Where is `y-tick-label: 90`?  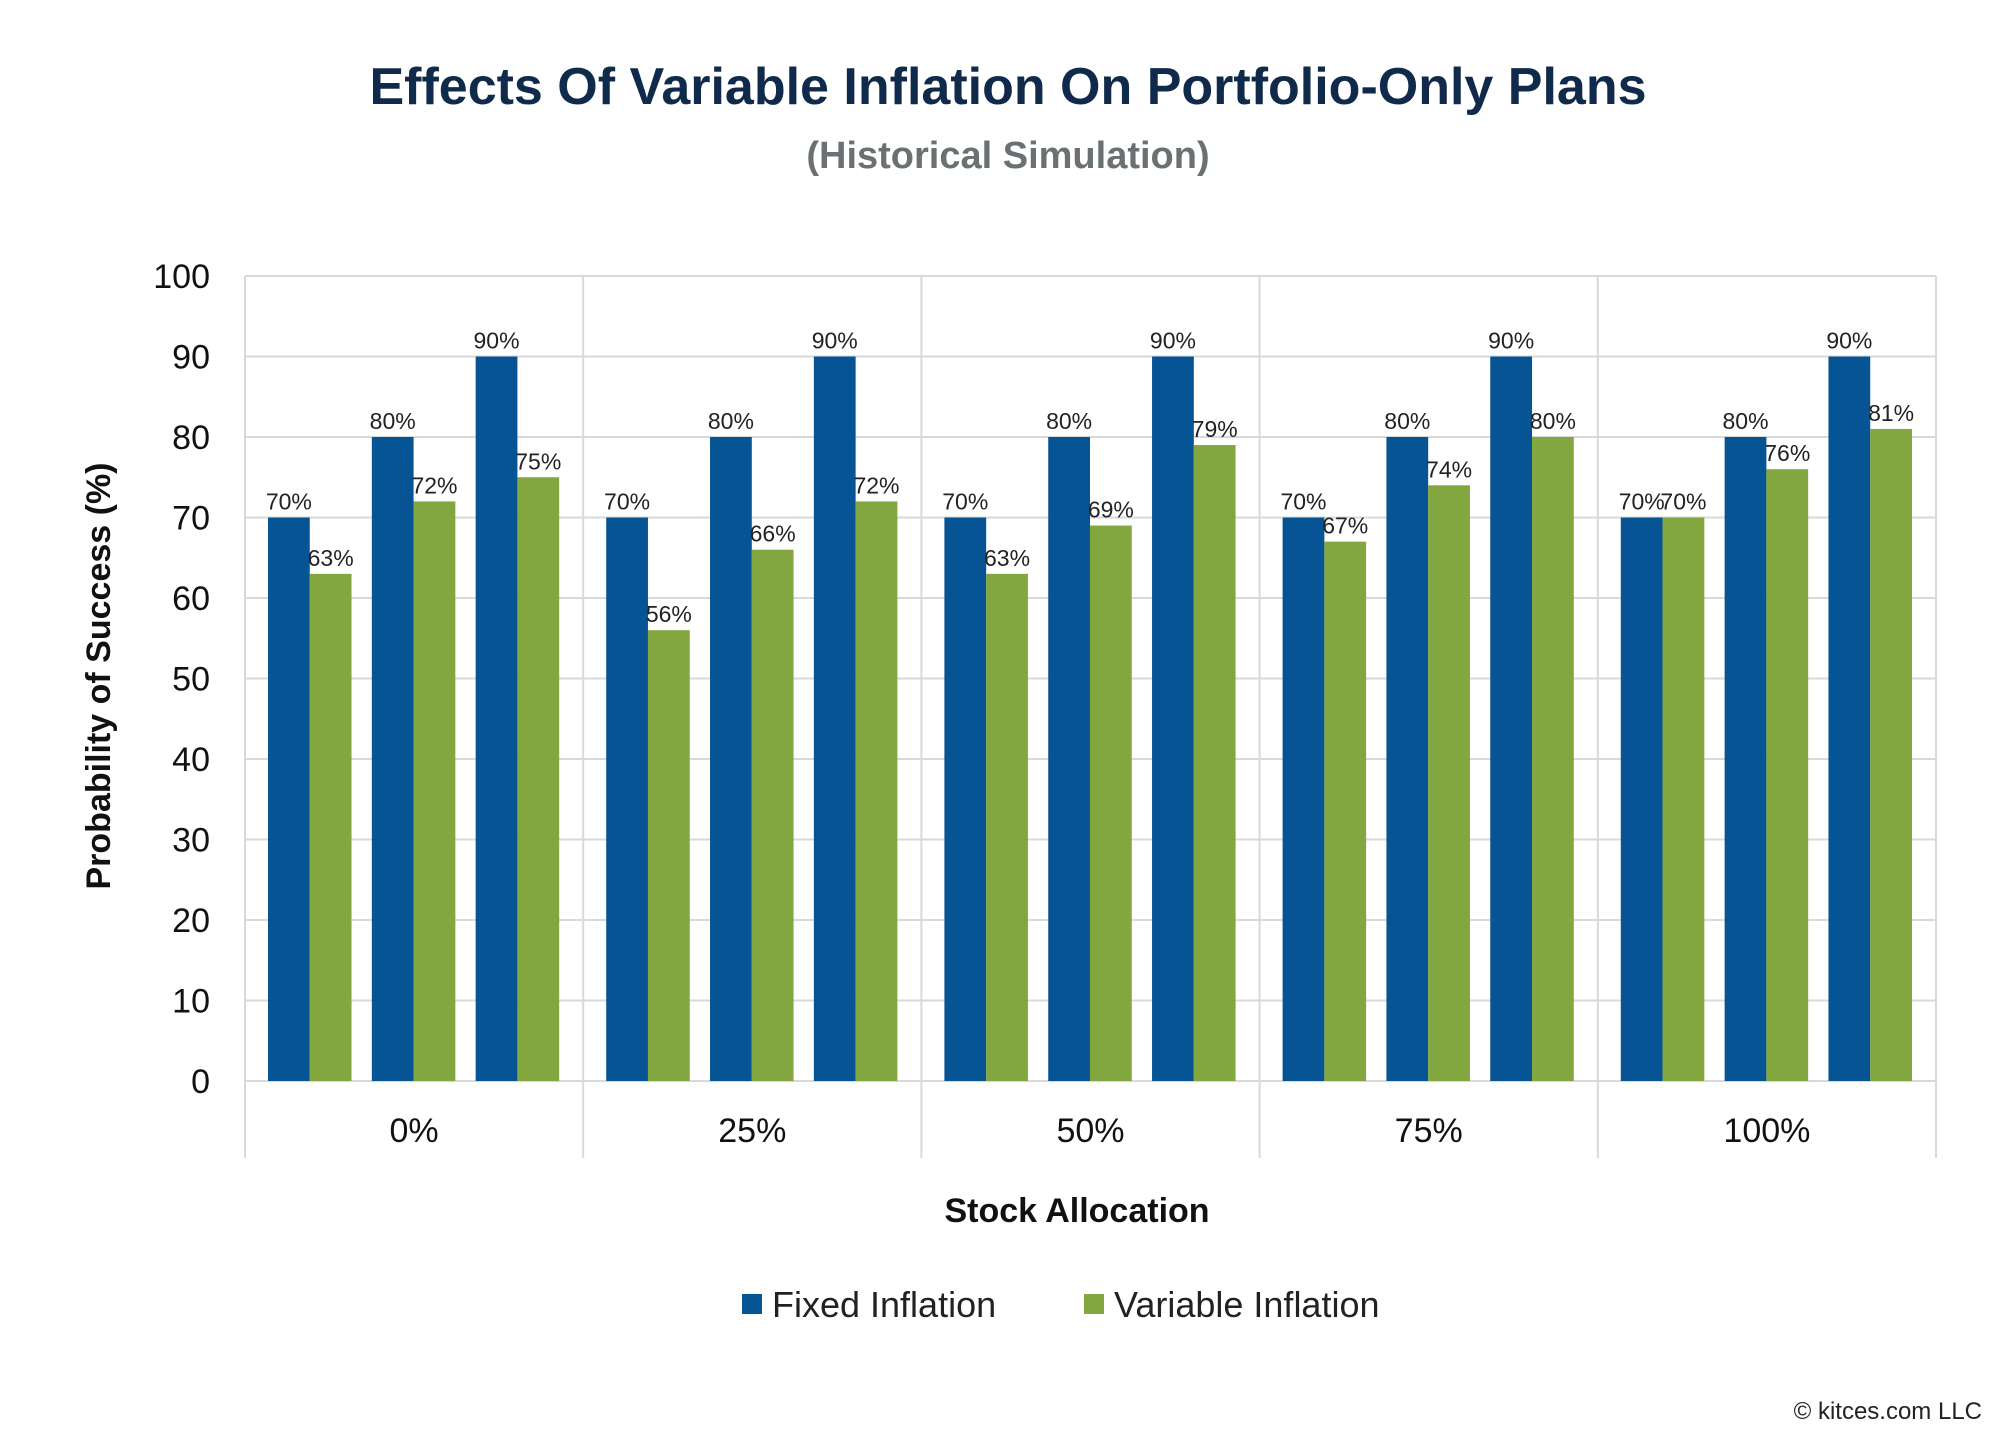
y-tick-label: 90 is located at coordinates (191, 358).